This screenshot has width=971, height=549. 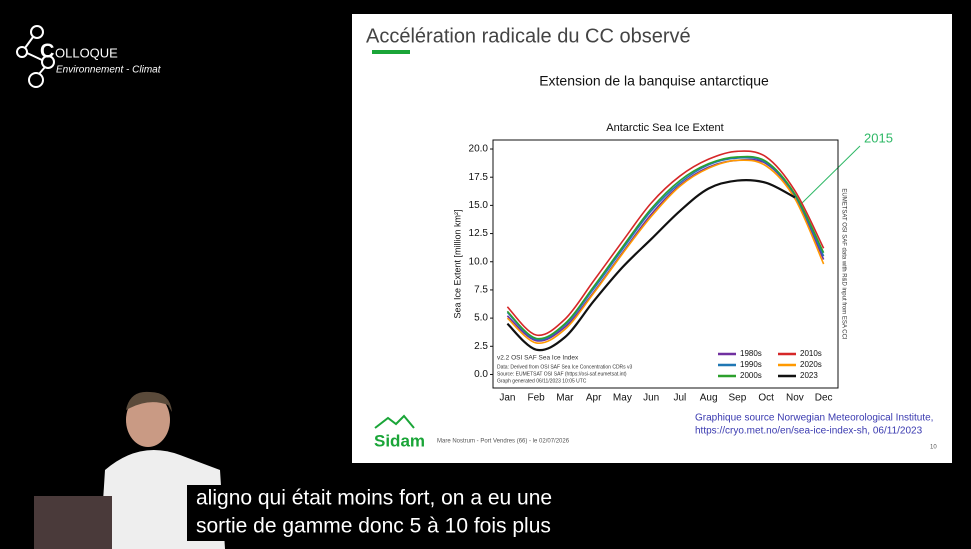 I want to click on caption-box, so click(x=403, y=513).